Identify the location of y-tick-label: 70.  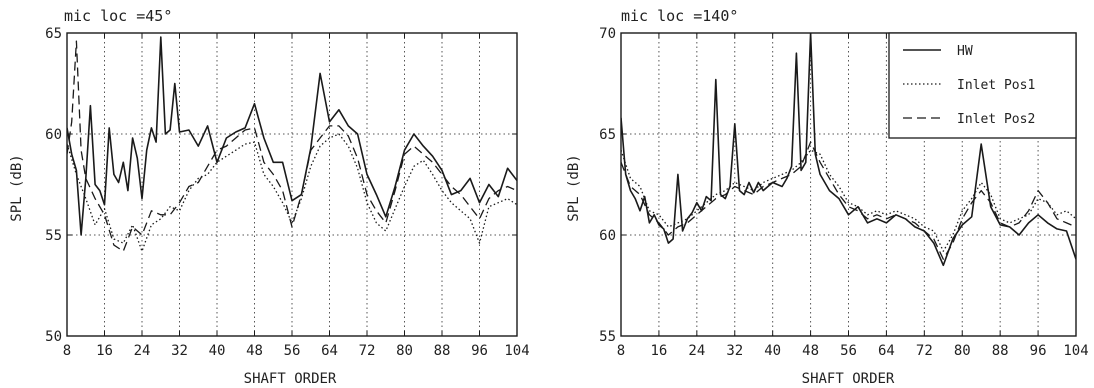
(607, 34).